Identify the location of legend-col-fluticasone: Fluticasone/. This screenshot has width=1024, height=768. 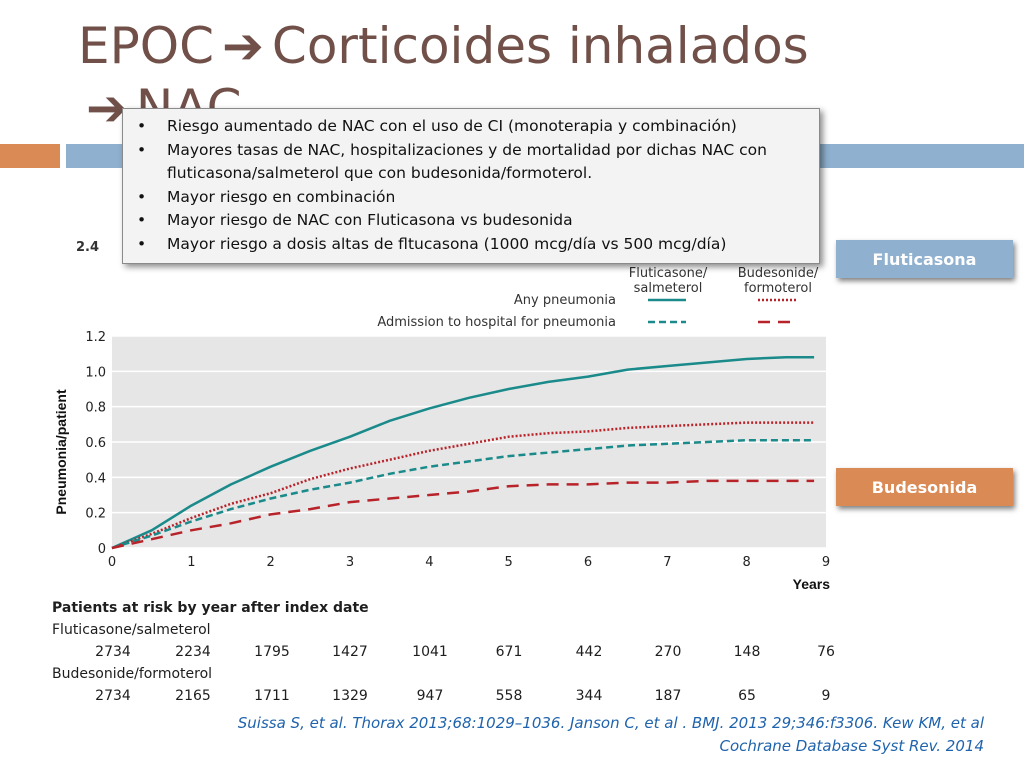
(668, 273).